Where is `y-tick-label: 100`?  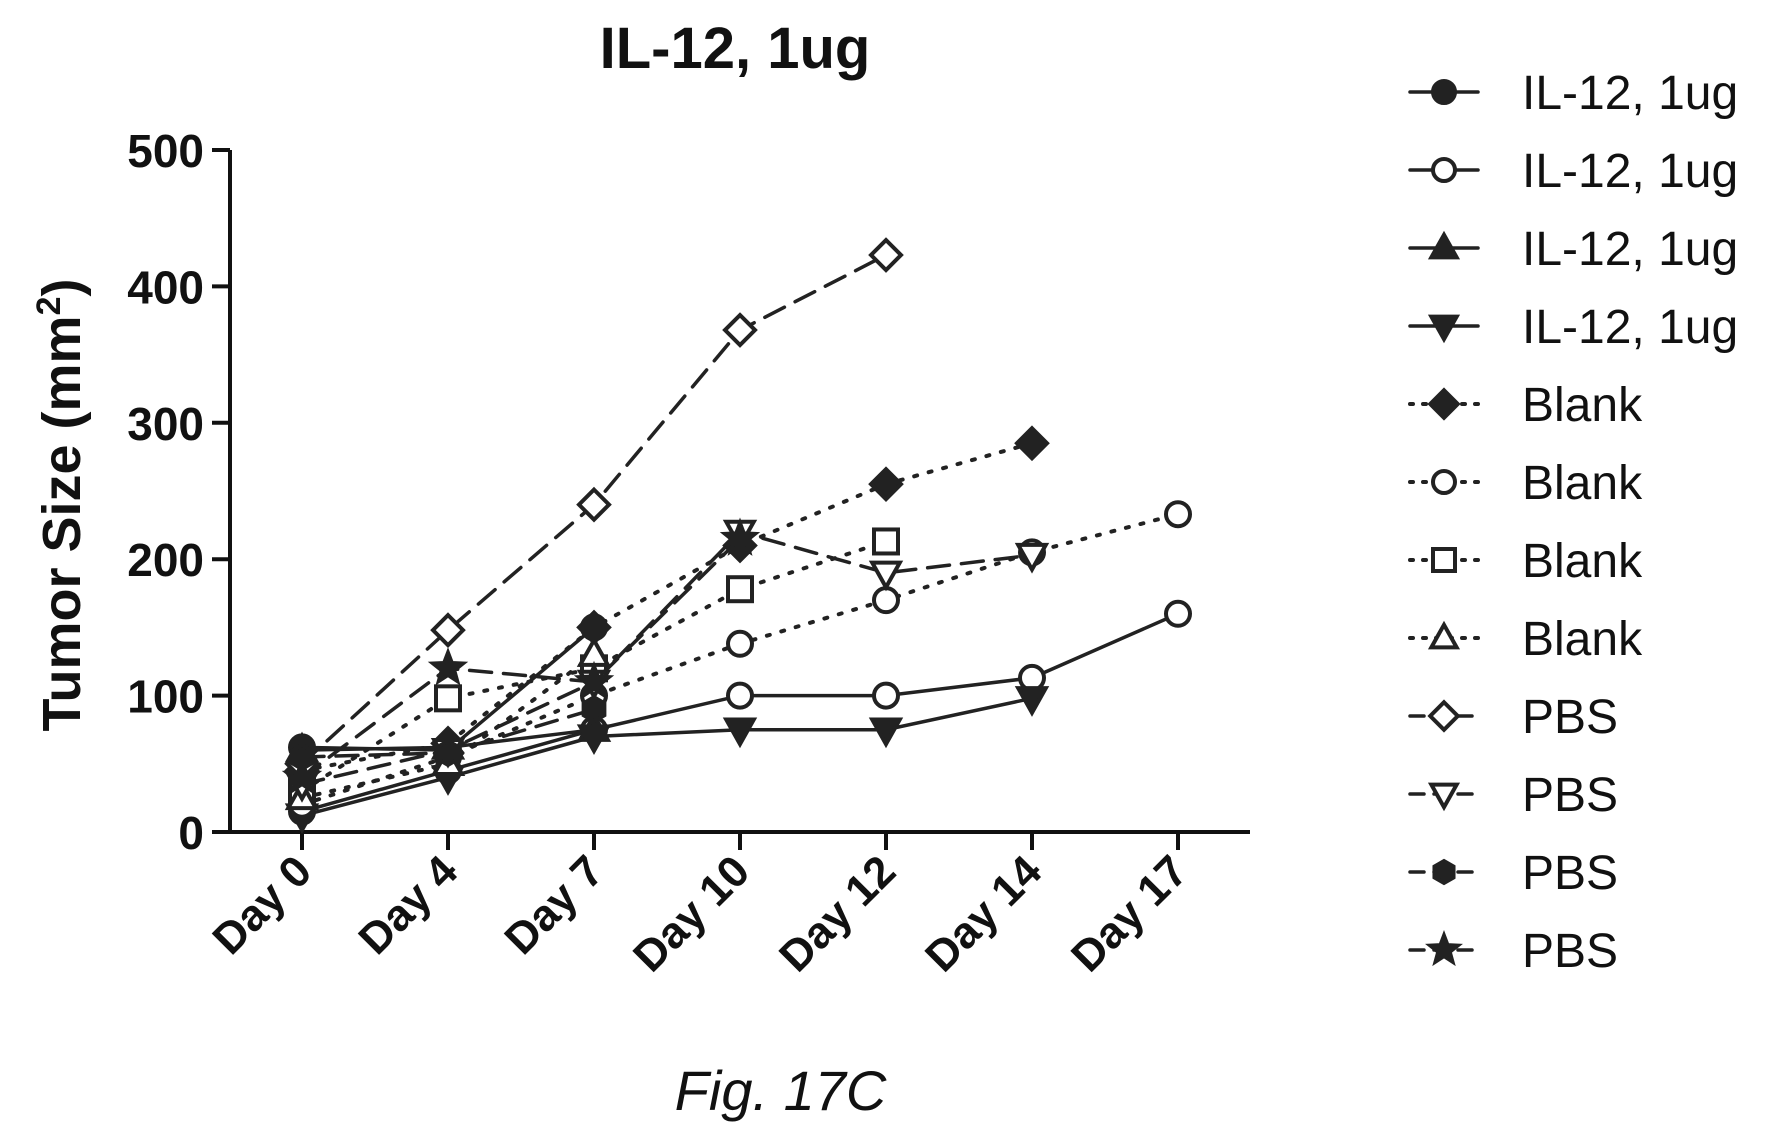
y-tick-label: 100 is located at coordinates (165, 697).